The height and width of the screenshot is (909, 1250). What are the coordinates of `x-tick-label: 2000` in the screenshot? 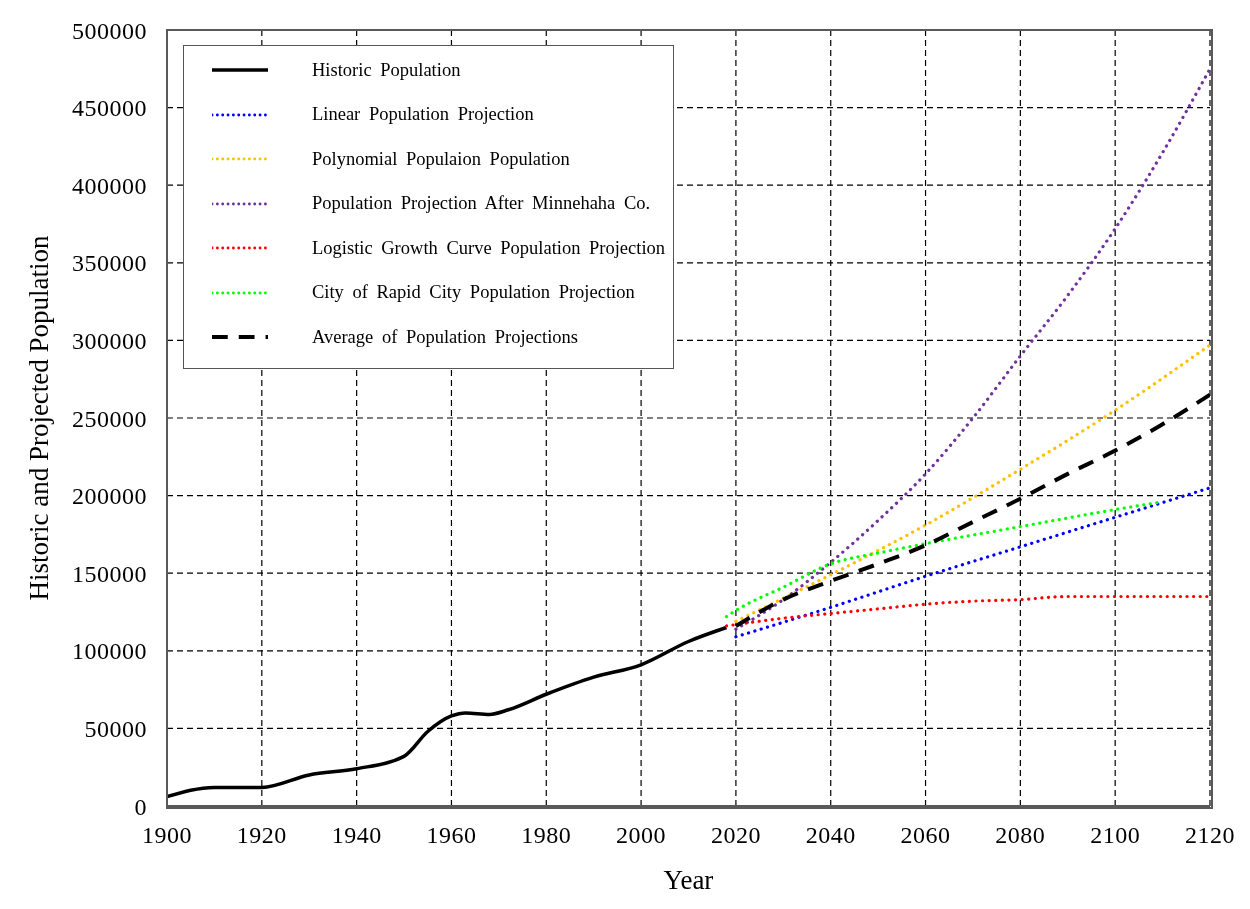 It's located at (641, 835).